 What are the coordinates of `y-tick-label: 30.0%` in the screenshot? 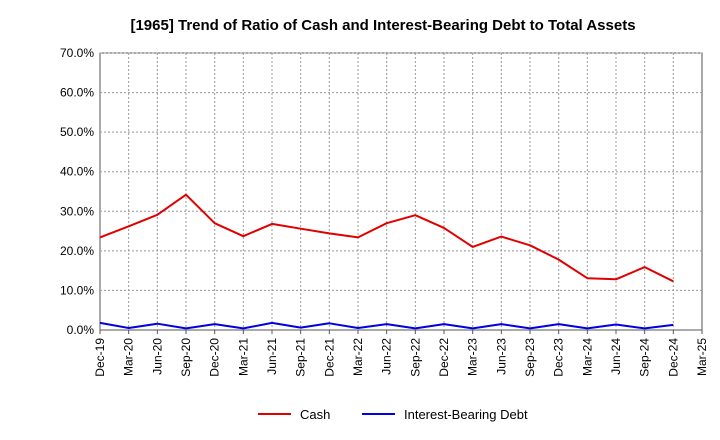 It's located at (77, 211).